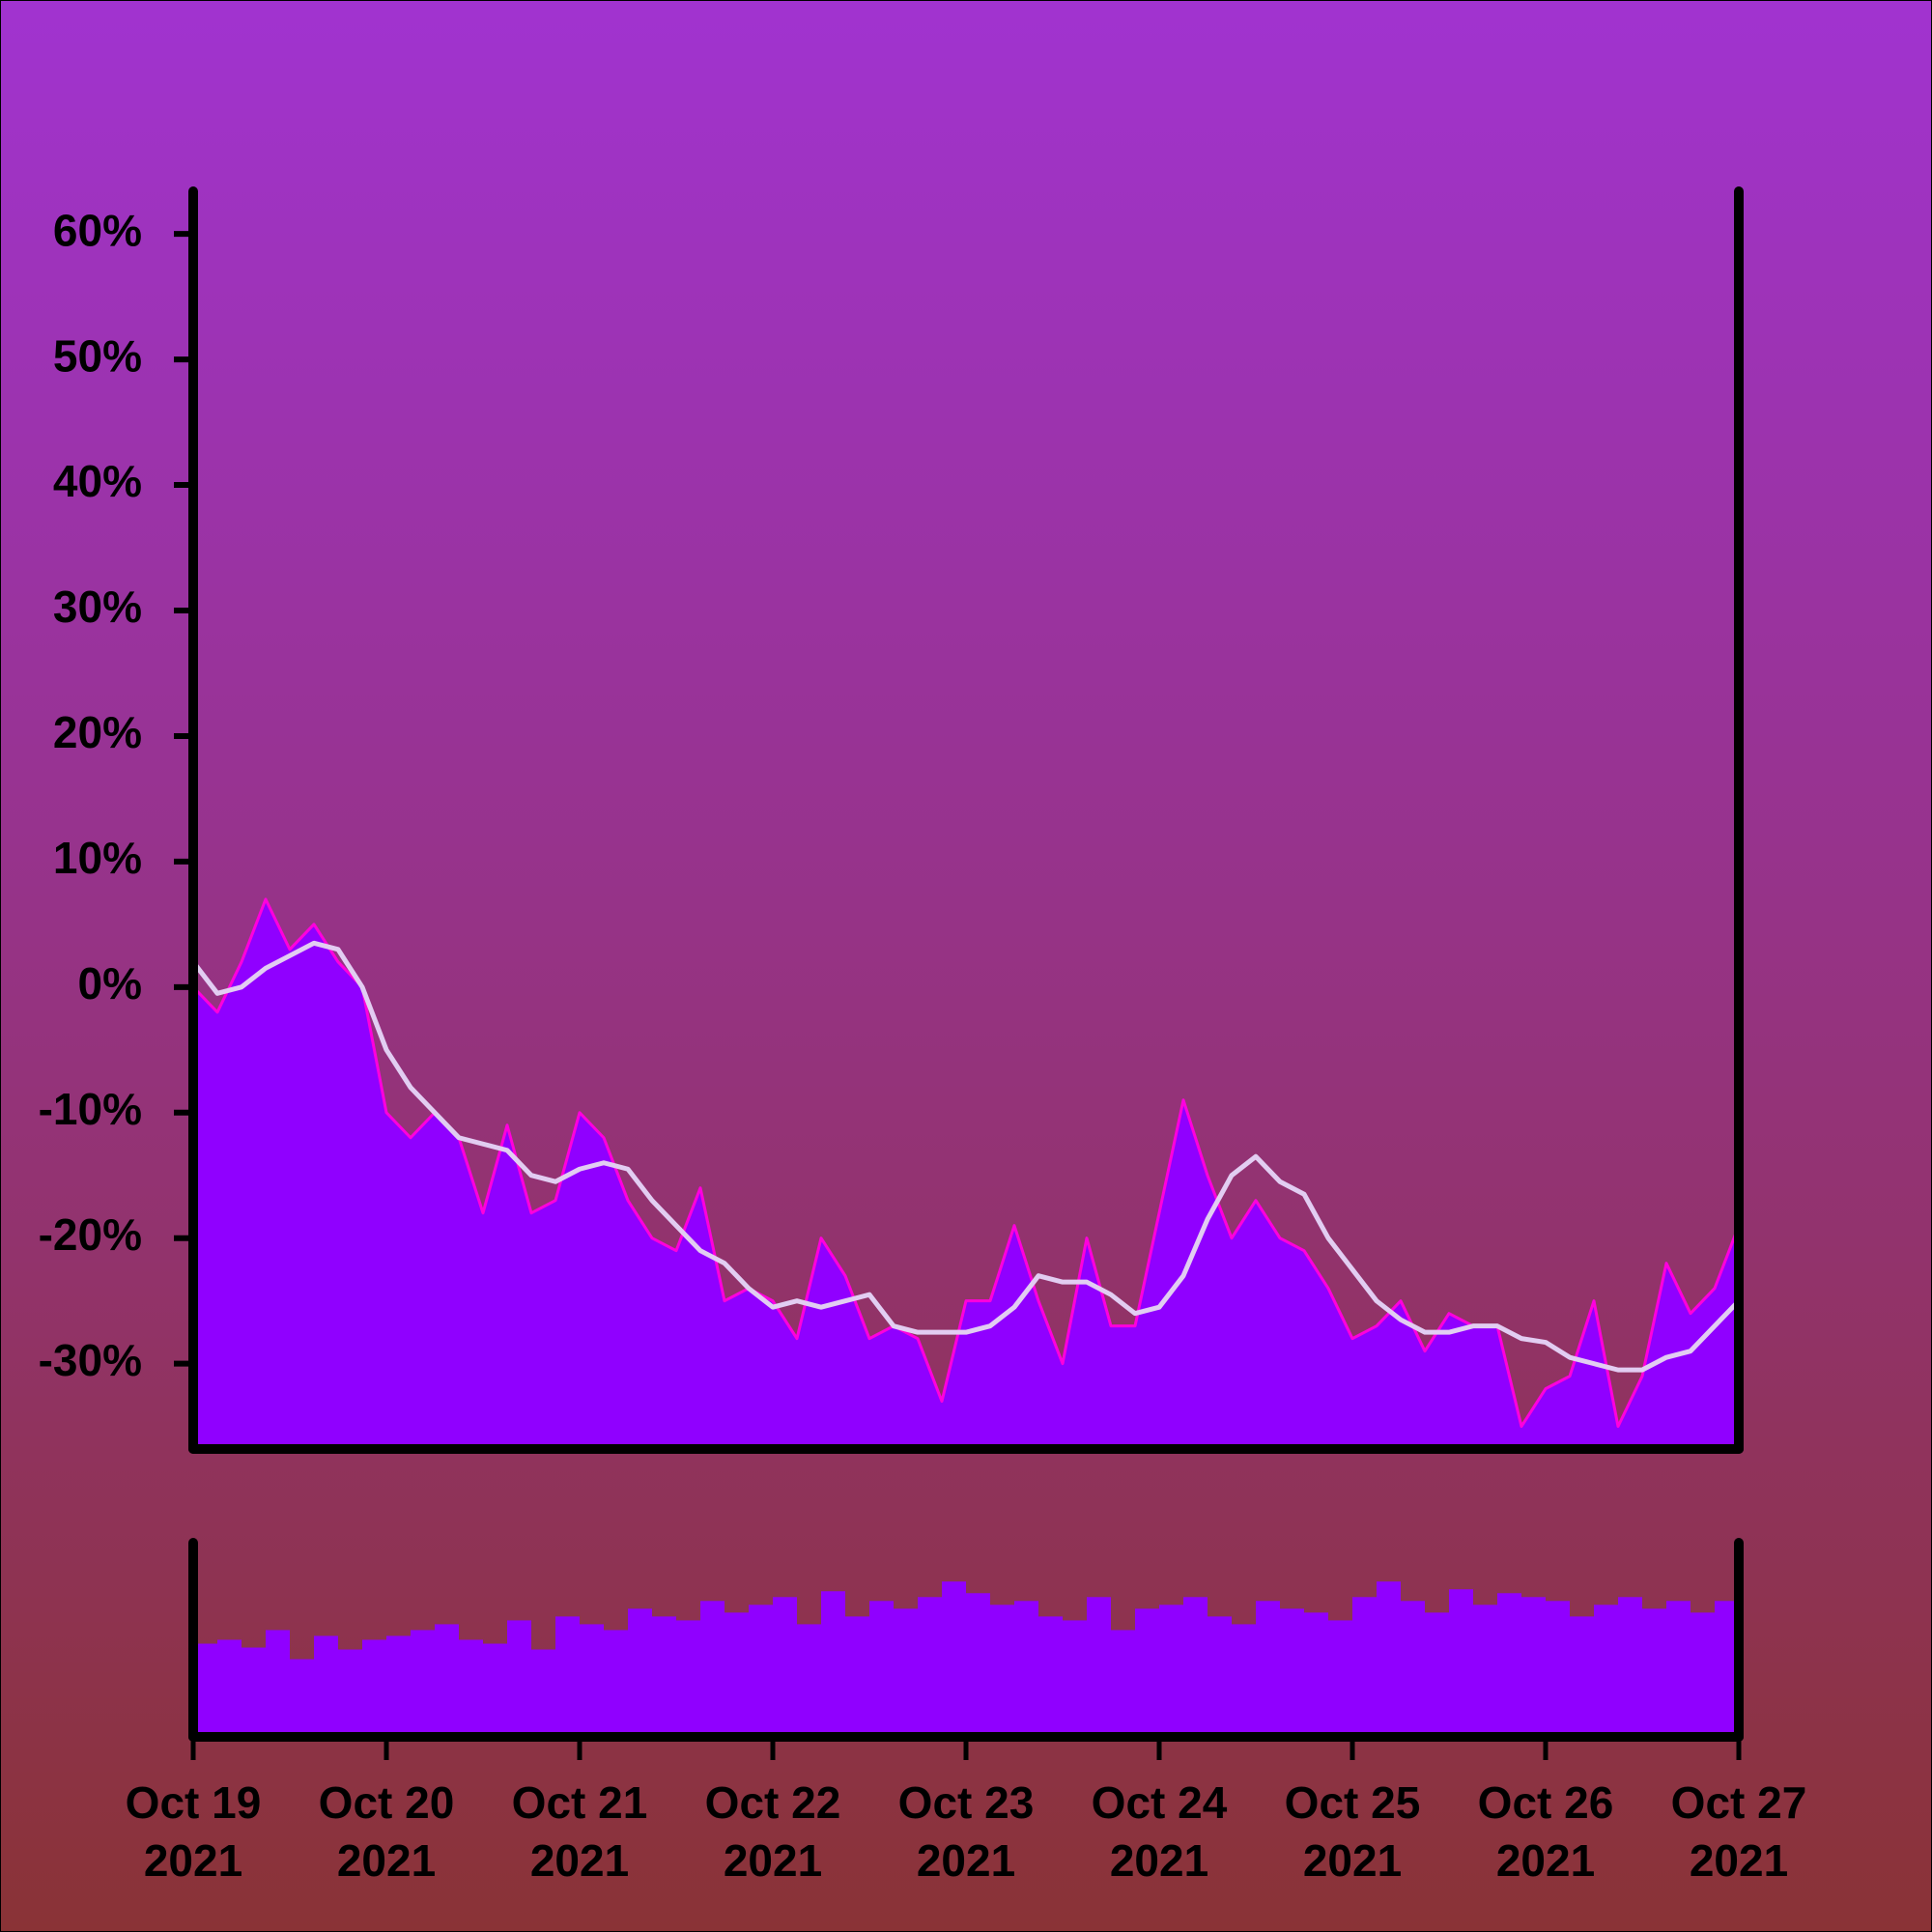 This screenshot has width=1932, height=1932. Describe the element at coordinates (1352, 1831) in the screenshot. I see `x-tick-label: Oct 25 2021` at that location.